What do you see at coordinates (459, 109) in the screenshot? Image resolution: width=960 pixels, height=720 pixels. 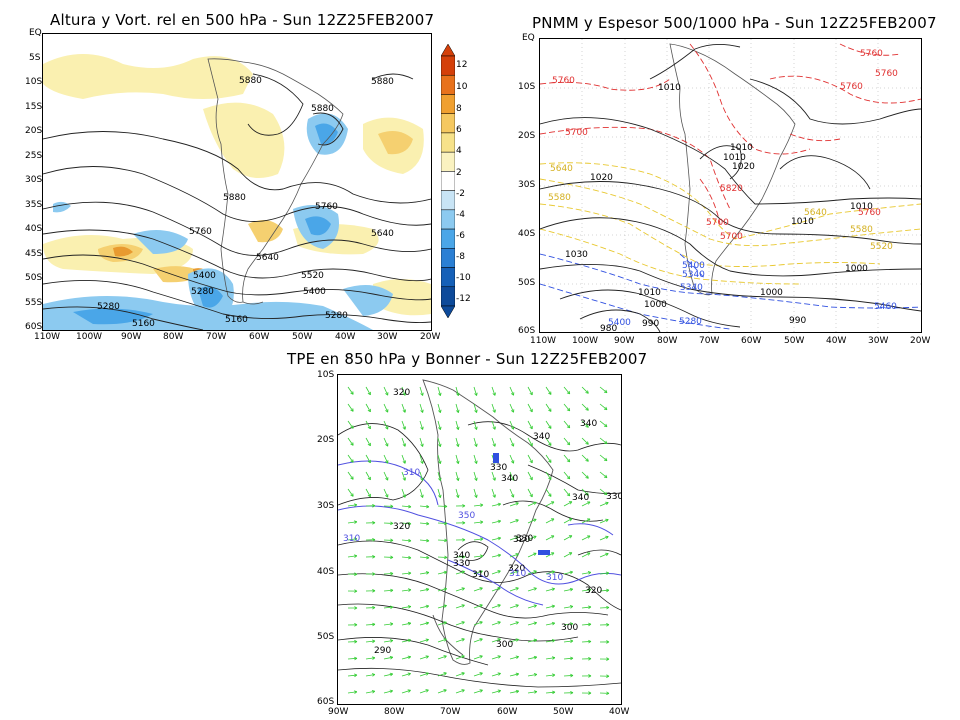 I see `colorbar-label: 8` at bounding box center [459, 109].